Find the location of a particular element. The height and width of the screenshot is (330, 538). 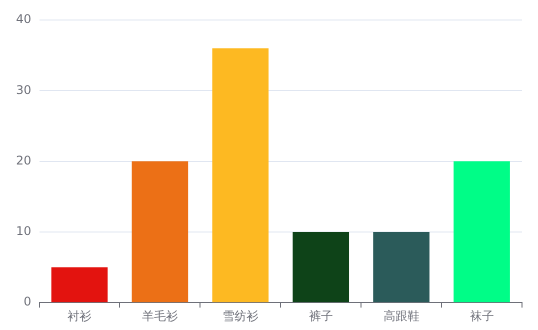

x-tick-label: 羊毛衫 is located at coordinates (160, 315).